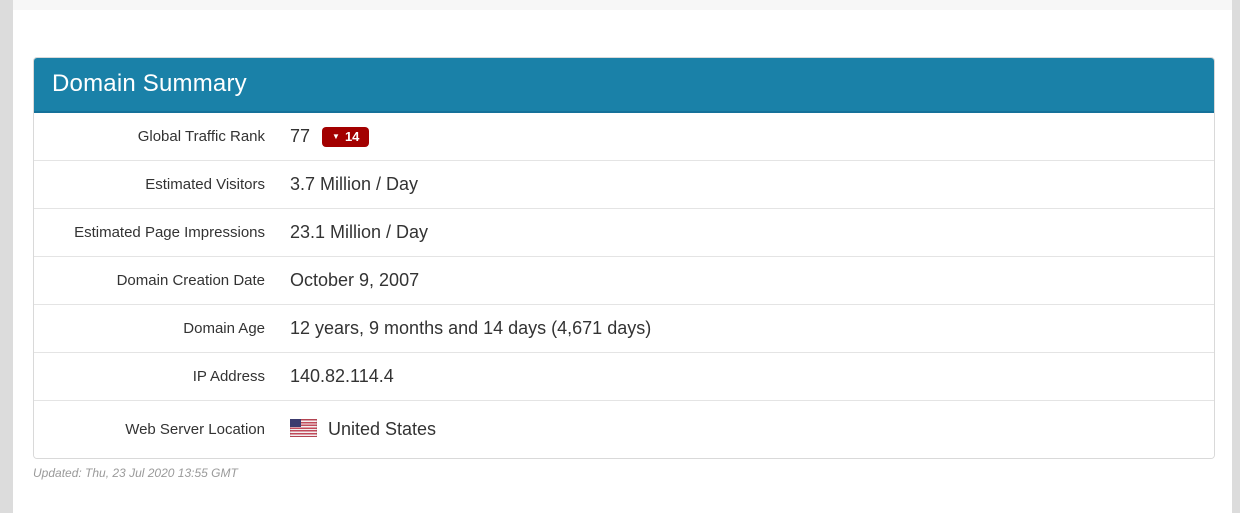  Describe the element at coordinates (169, 232) in the screenshot. I see `row-label: Estimated Page Impressions` at that location.